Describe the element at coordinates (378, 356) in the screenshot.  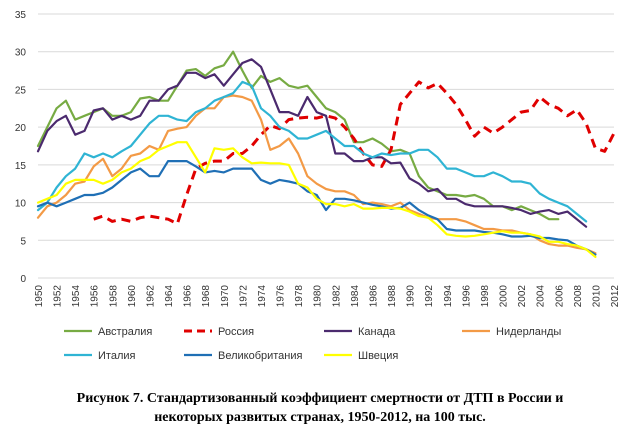
I see `legend-label: Швеция` at that location.